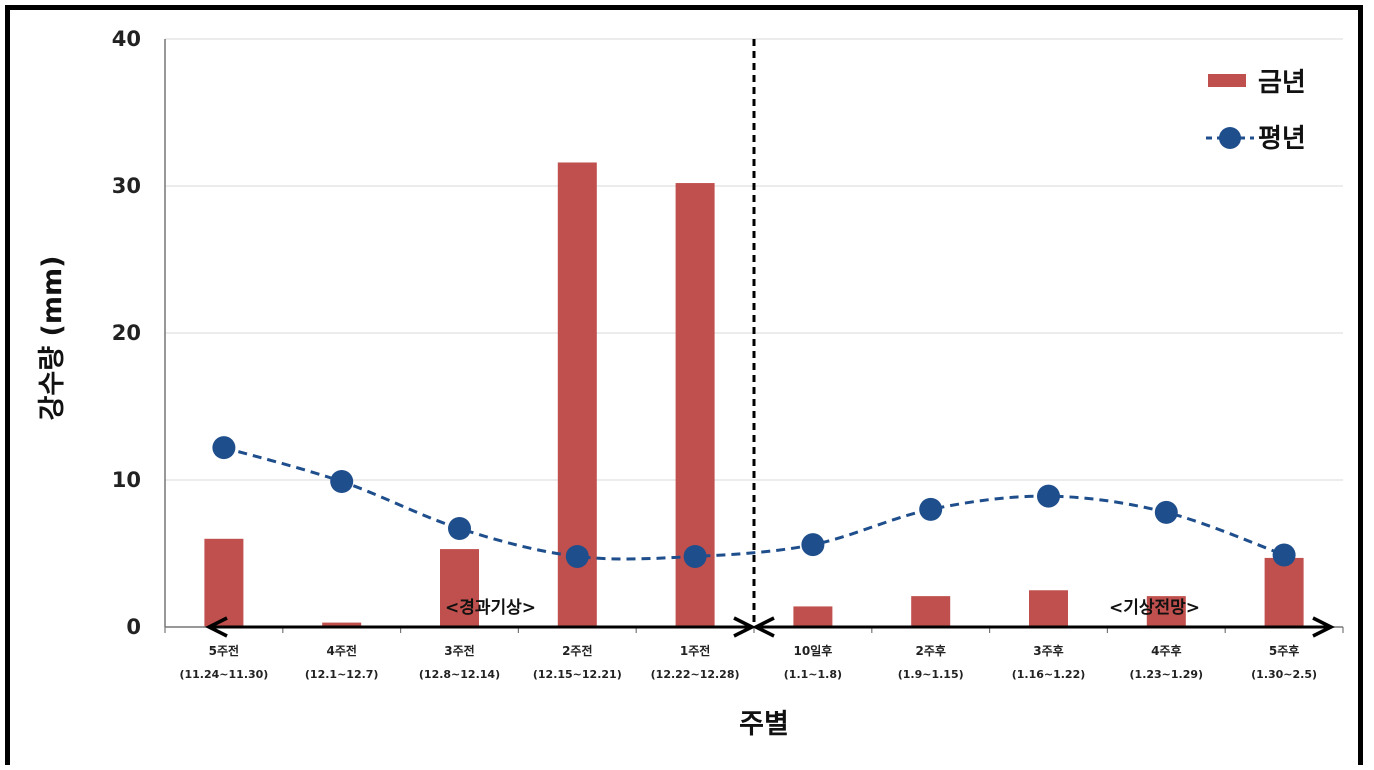 This screenshot has height=770, width=1374. What do you see at coordinates (459, 674) in the screenshot?
I see `x-tick-range: (12.8~12.14)` at bounding box center [459, 674].